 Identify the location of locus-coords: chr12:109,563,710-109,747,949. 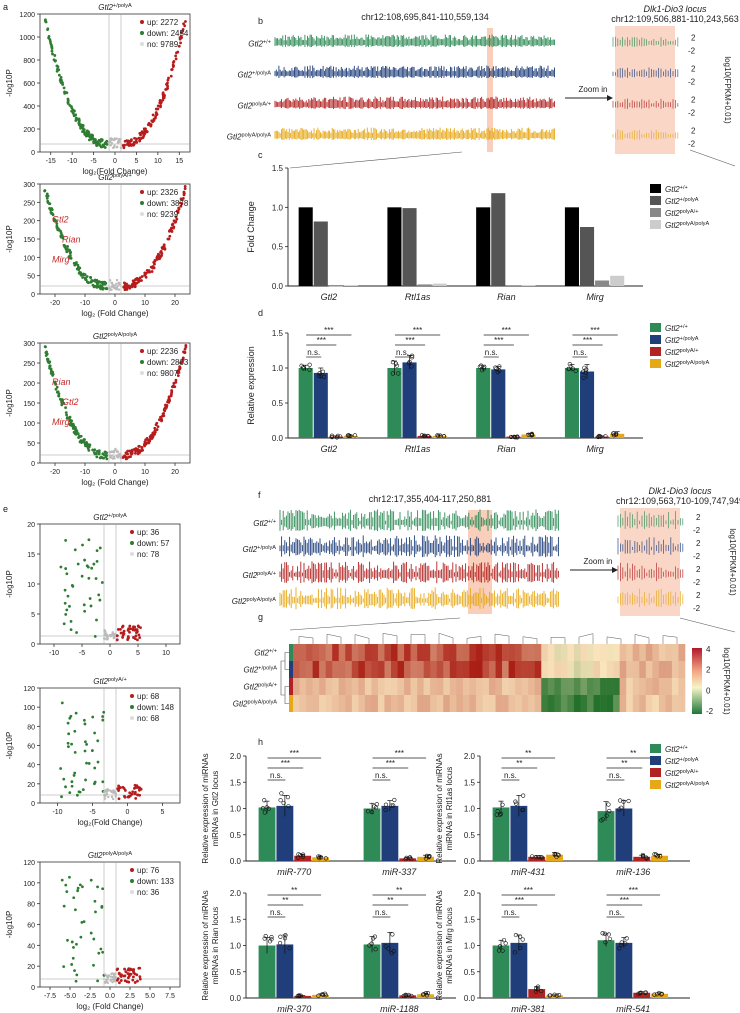
(678, 501).